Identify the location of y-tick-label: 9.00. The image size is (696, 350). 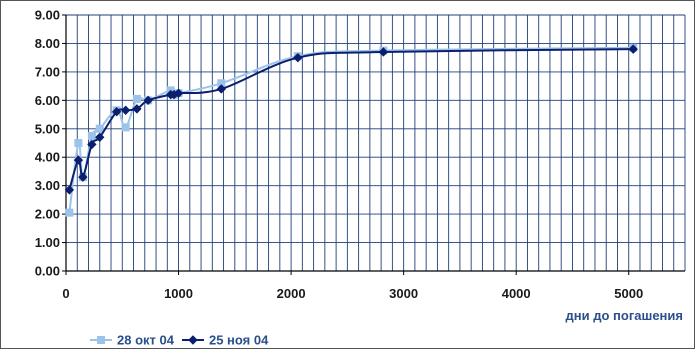
(47, 15).